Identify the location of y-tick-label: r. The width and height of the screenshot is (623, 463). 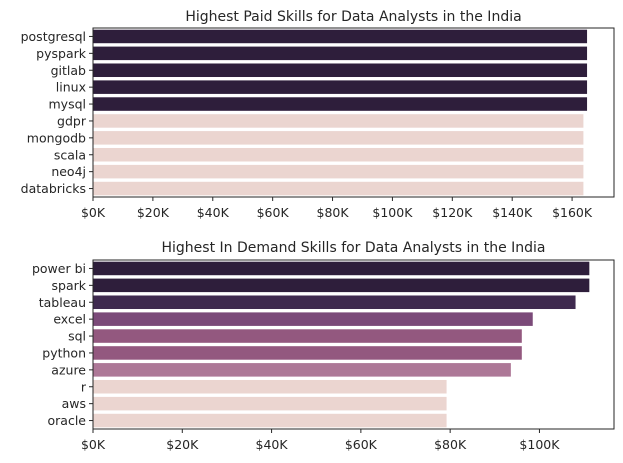
(84, 386).